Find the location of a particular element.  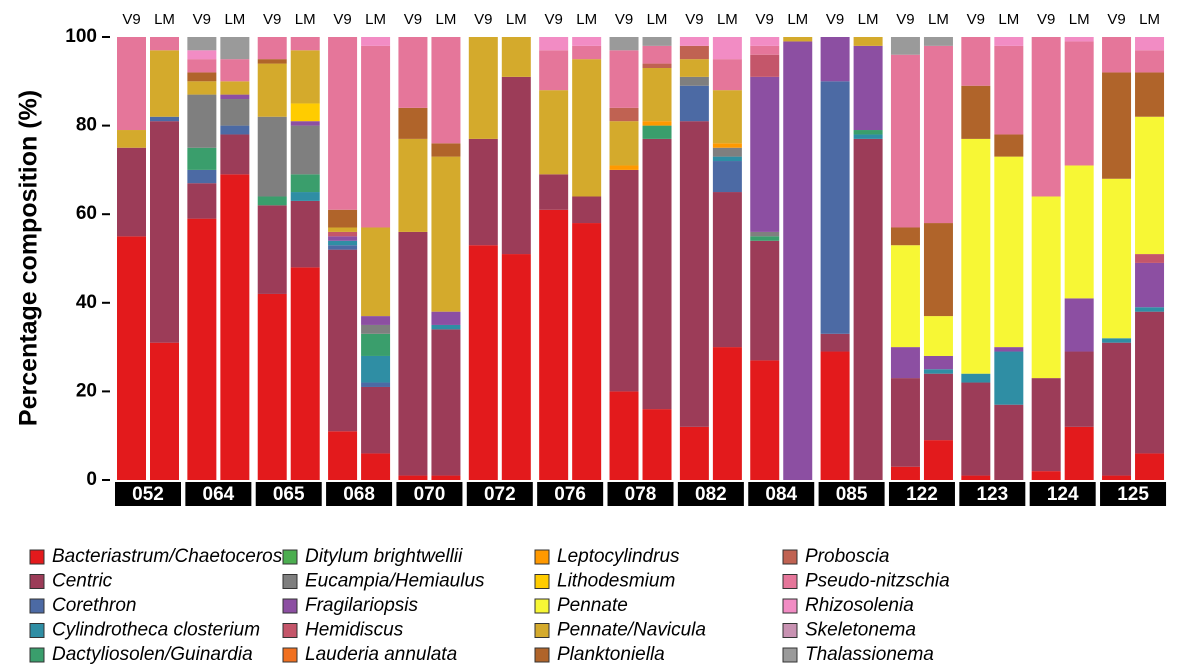

station-label: 072 is located at coordinates (500, 494).